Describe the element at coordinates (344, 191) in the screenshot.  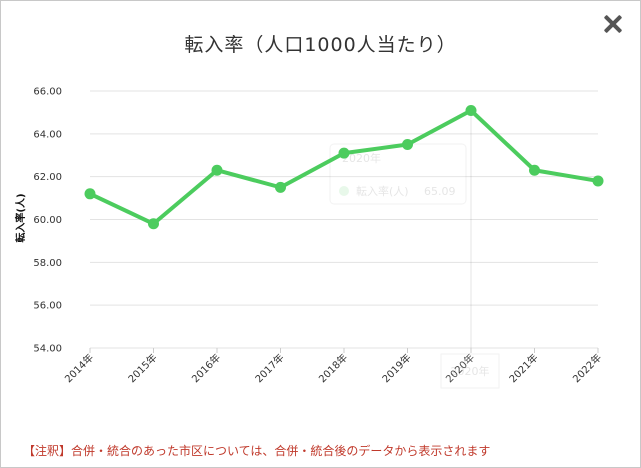
I see `tooltip-marker` at that location.